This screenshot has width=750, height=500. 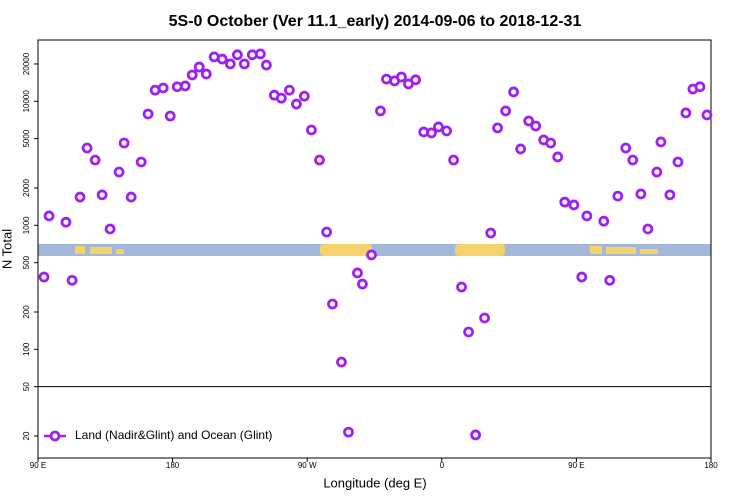 I want to click on x-tick-label: 0, so click(x=442, y=465).